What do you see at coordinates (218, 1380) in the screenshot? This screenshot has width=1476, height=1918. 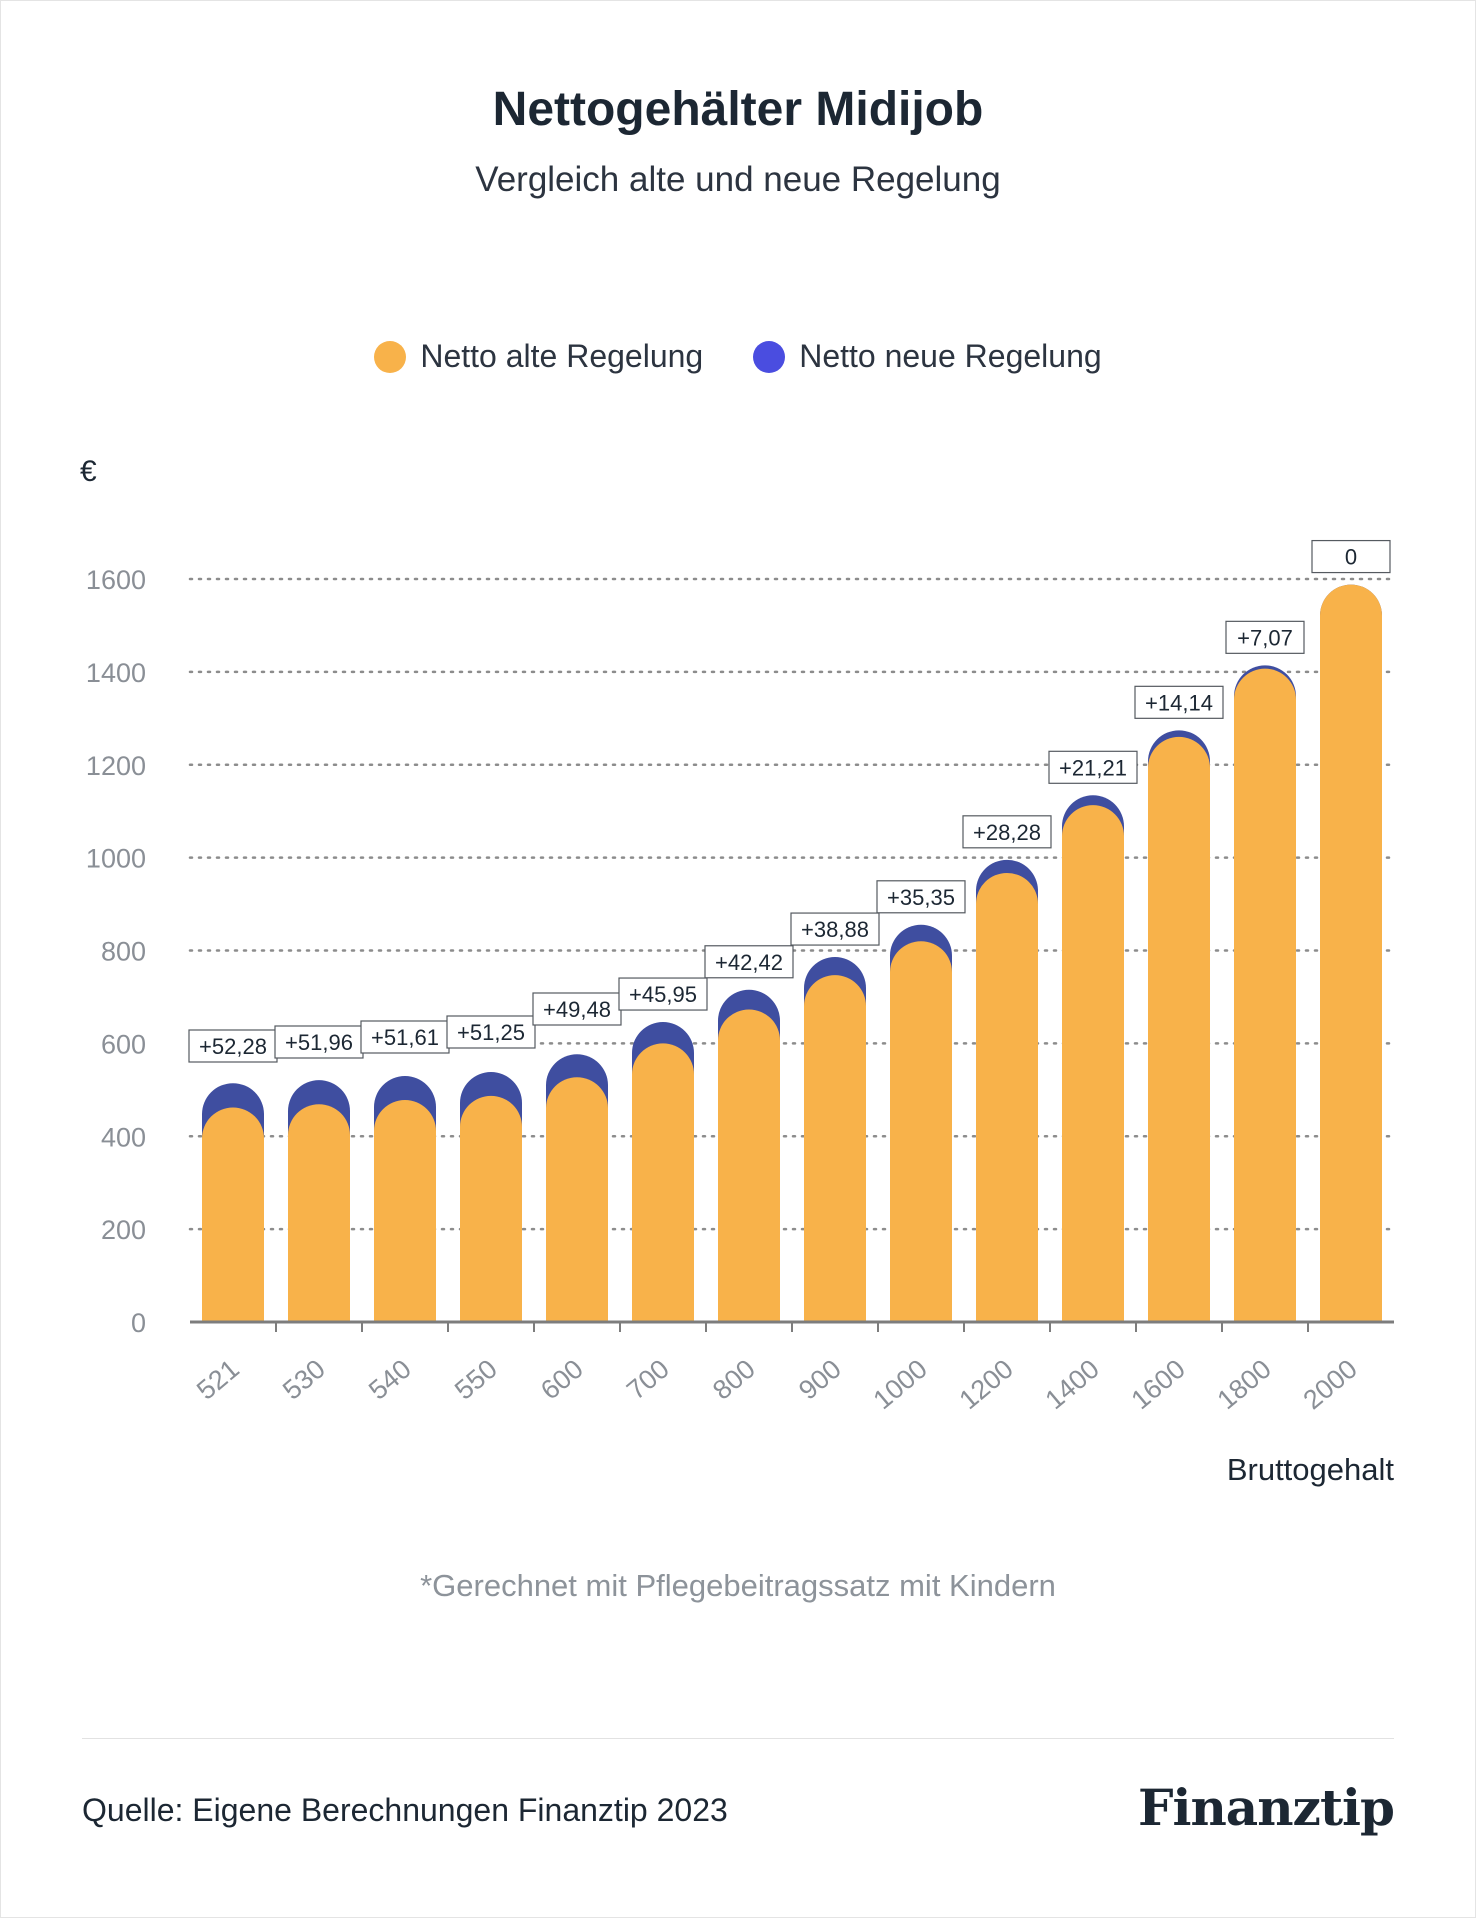 I see `x-tick-label: 521` at bounding box center [218, 1380].